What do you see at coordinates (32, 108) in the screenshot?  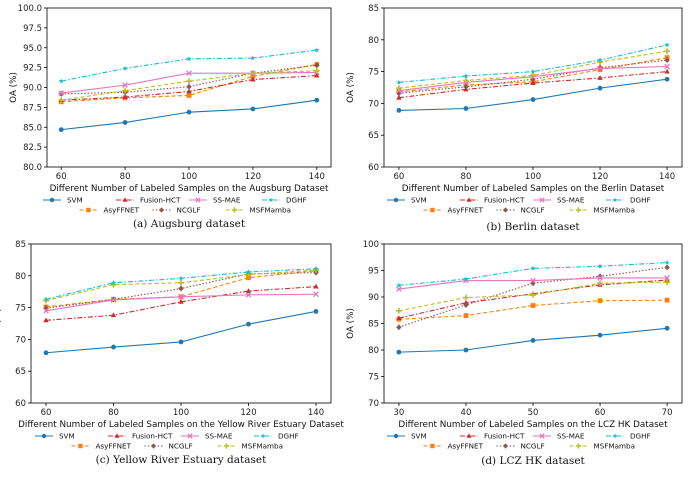 I see `y-tick-label: 87.5` at bounding box center [32, 108].